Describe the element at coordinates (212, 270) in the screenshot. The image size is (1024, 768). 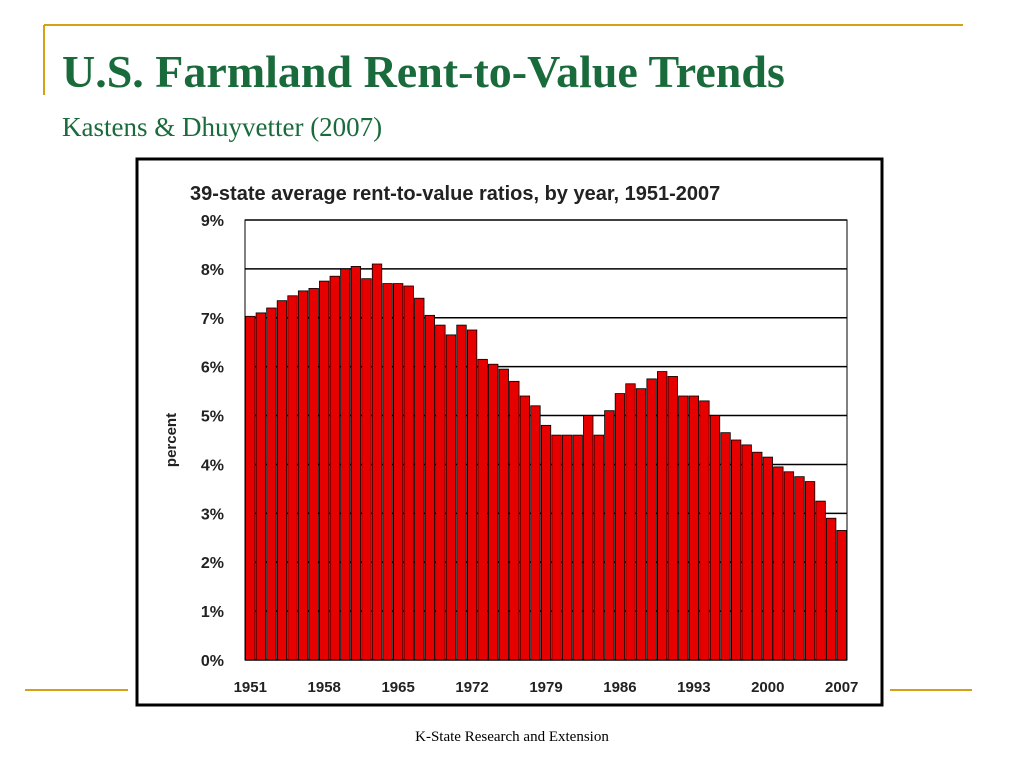
I see `y-tick-label: 8%` at that location.